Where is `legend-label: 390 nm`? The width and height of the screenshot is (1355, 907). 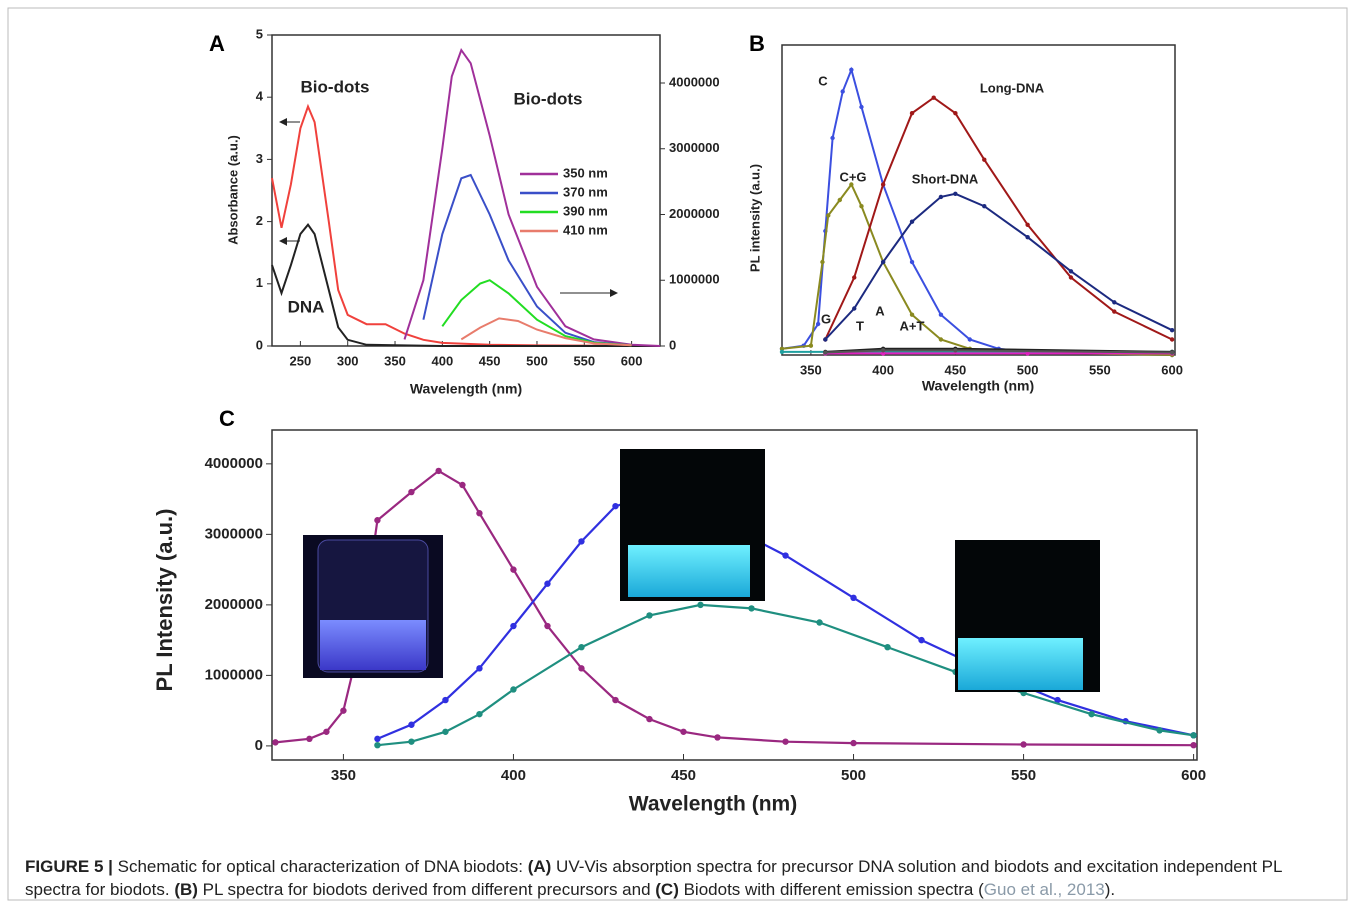
legend-label: 390 nm is located at coordinates (585, 210).